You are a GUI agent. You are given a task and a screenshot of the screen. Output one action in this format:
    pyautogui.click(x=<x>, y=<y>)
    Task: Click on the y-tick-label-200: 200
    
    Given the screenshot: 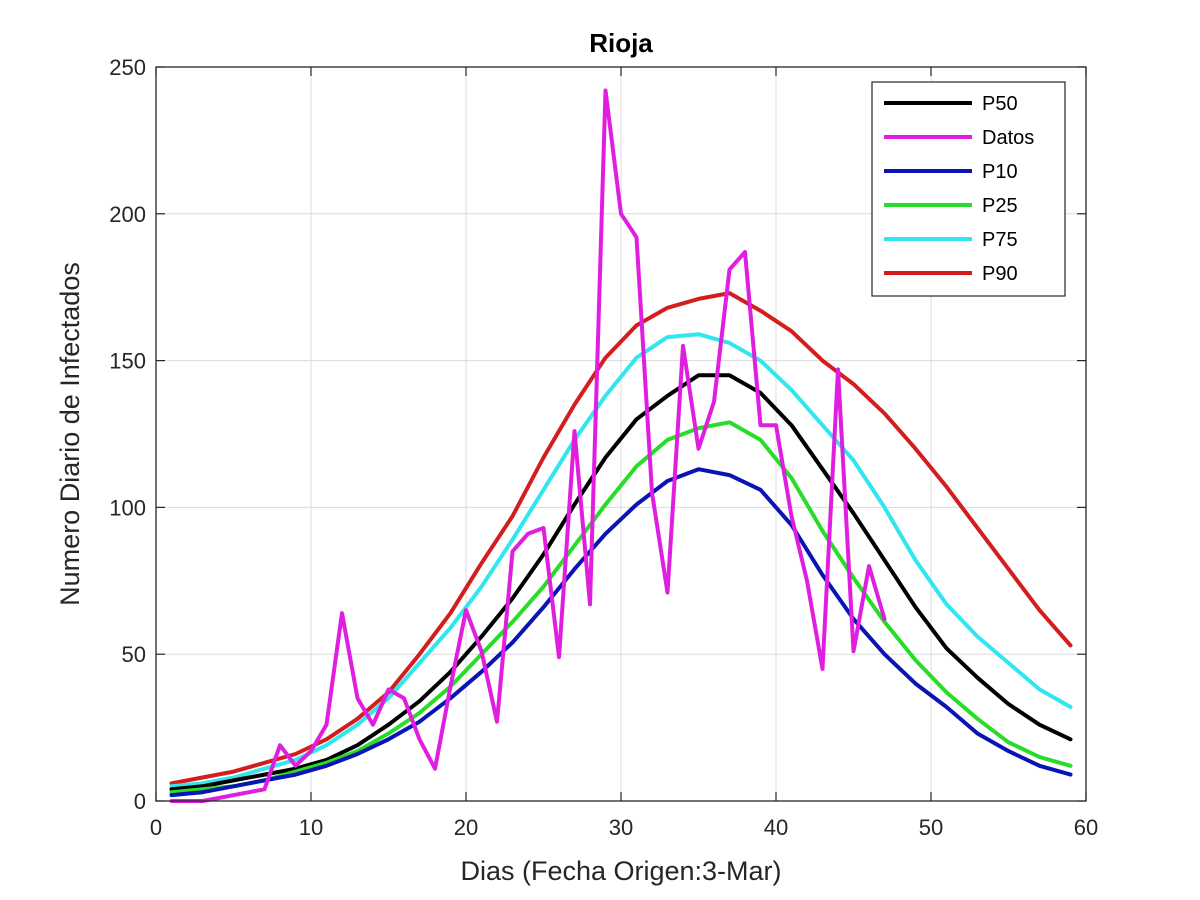 What is the action you would take?
    pyautogui.click(x=127, y=214)
    